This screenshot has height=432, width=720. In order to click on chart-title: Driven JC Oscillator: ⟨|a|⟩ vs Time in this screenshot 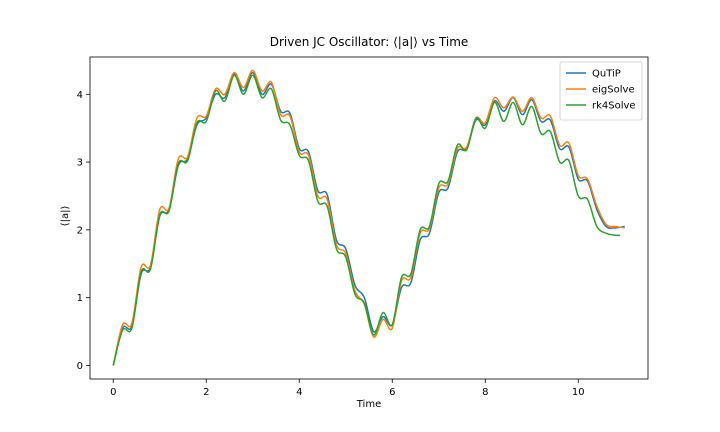, I will do `click(369, 42)`.